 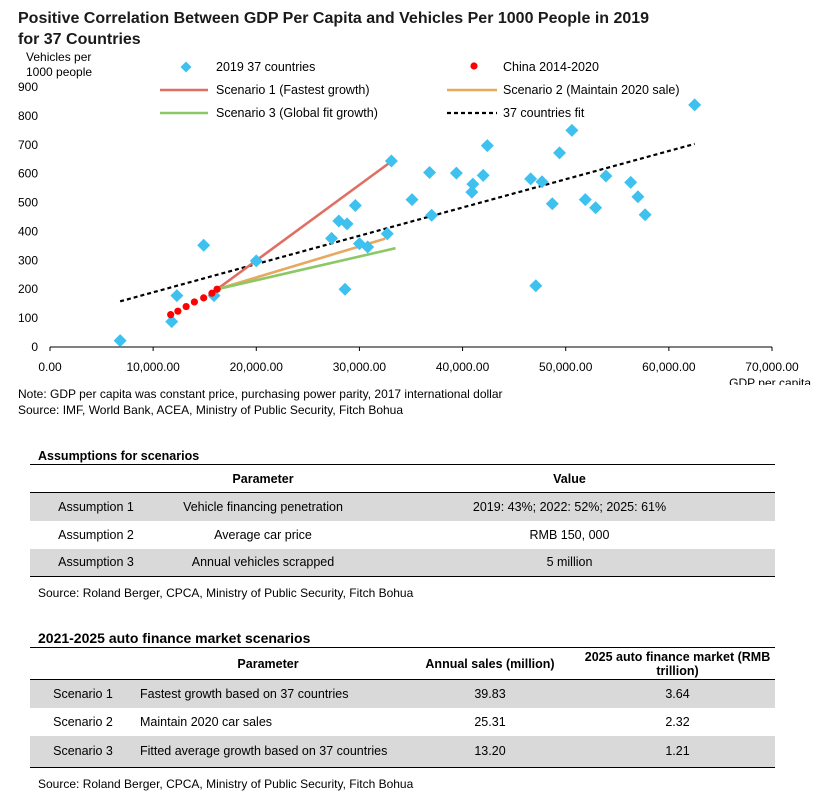 What do you see at coordinates (28, 145) in the screenshot?
I see `y-tick-label: 700` at bounding box center [28, 145].